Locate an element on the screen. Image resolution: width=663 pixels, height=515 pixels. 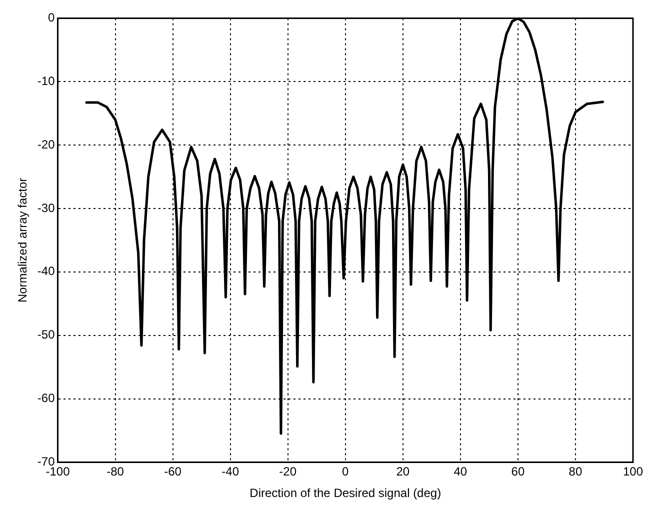
x-tick-label: -80 is located at coordinates (115, 471).